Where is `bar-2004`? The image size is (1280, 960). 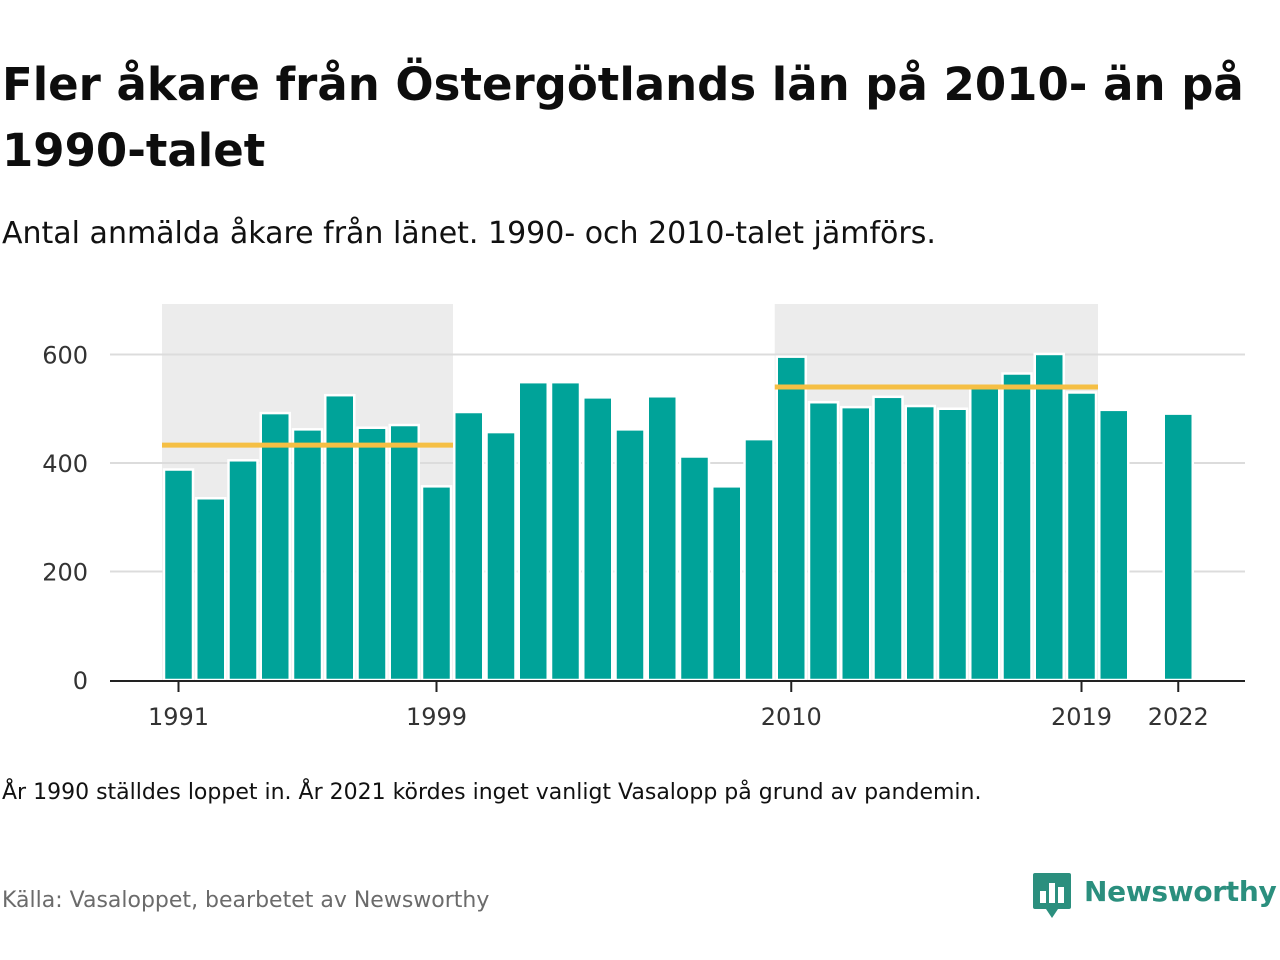 bar-2004 is located at coordinates (598, 539).